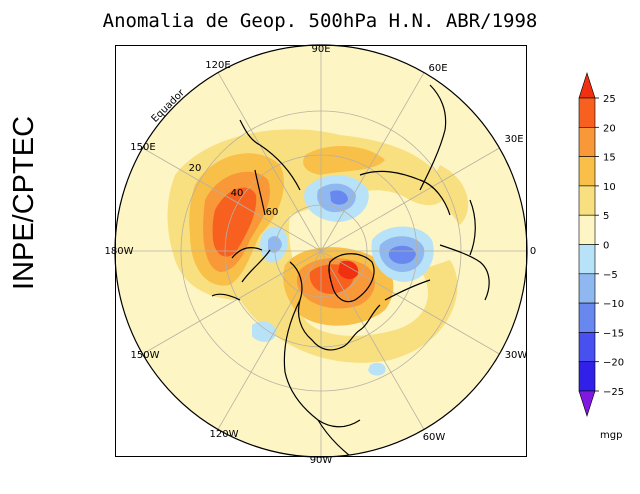 The width and height of the screenshot is (640, 494). Describe the element at coordinates (606, 216) in the screenshot. I see `colorbar-tick-label: 5` at that location.